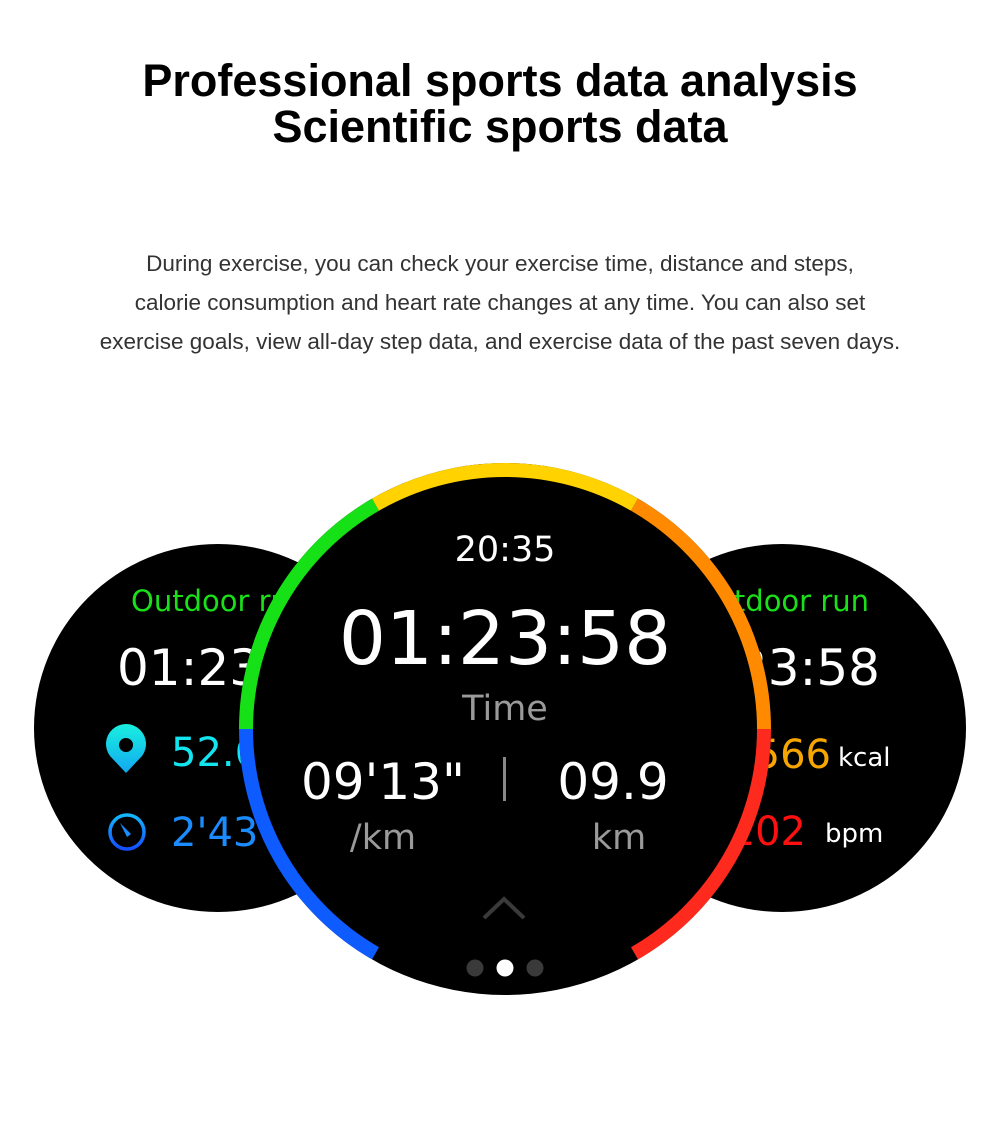 Image resolution: width=1000 pixels, height=1131 pixels. Describe the element at coordinates (619, 838) in the screenshot. I see `main-distance-unit: km` at that location.